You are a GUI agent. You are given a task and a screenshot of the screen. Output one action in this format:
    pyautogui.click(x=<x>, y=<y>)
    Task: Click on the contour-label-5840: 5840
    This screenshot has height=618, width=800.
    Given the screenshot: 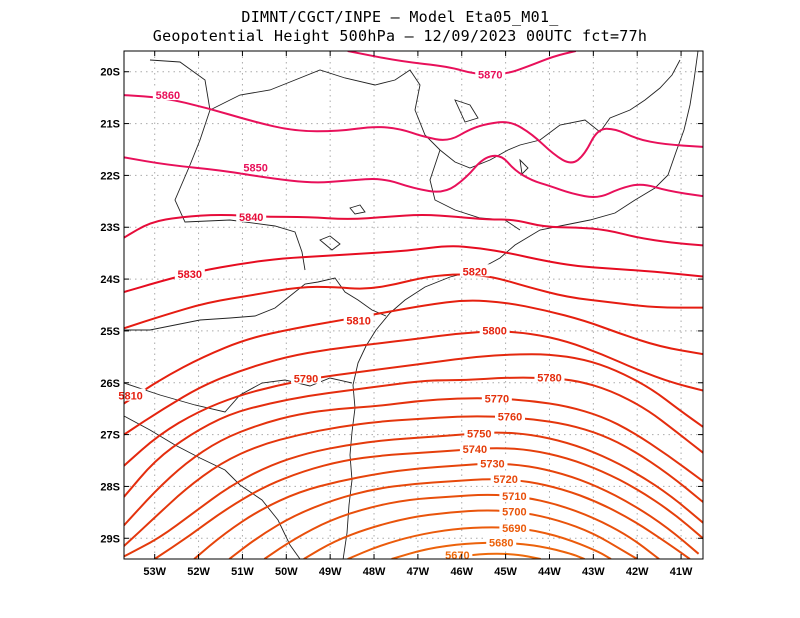 What is the action you would take?
    pyautogui.click(x=251, y=218)
    